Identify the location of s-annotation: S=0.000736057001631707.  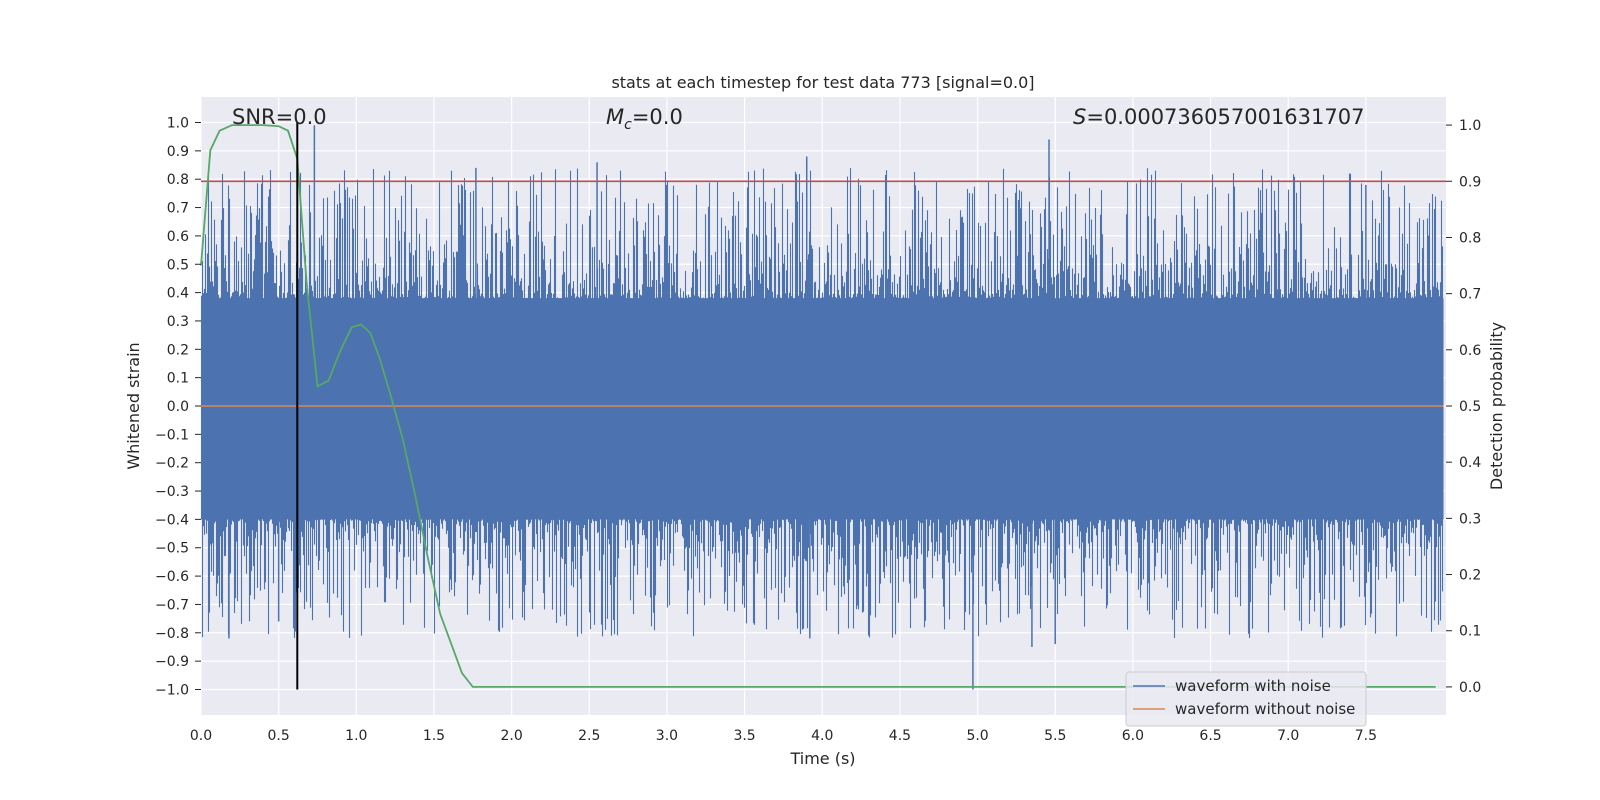
(1218, 117).